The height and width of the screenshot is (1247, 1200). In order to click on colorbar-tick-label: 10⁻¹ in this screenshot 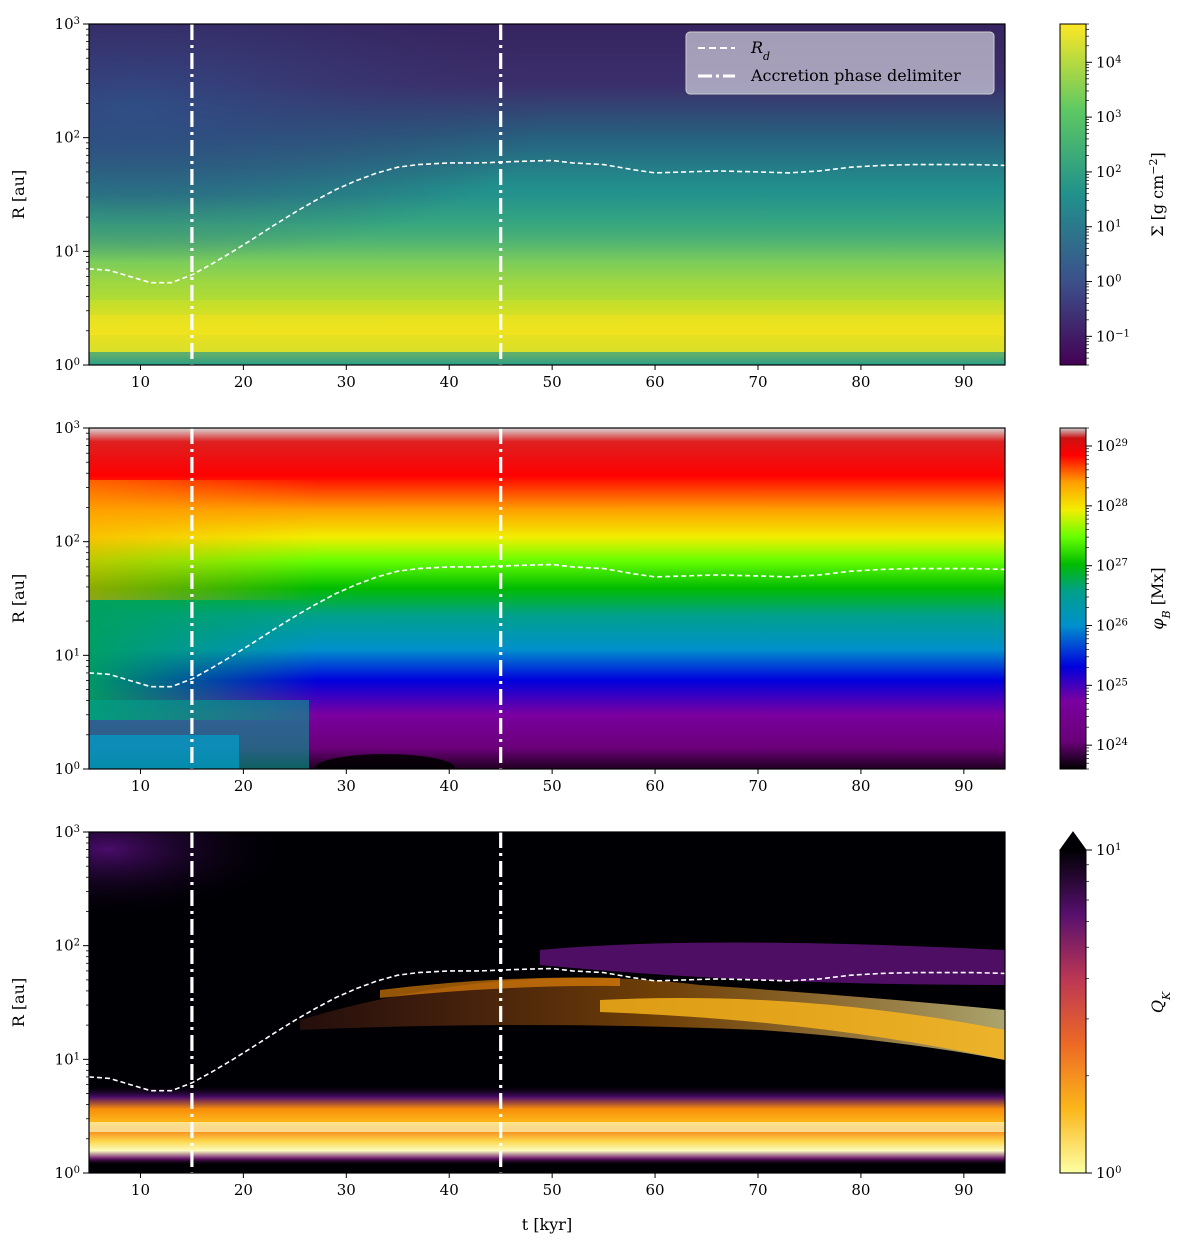, I will do `click(1113, 336)`.